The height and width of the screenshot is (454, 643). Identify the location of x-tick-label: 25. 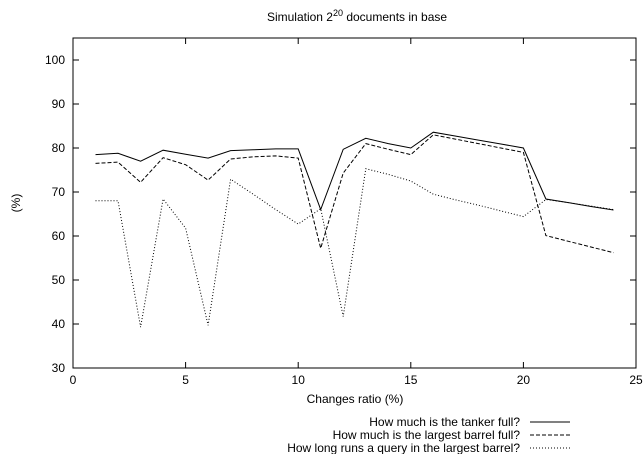
(636, 380).